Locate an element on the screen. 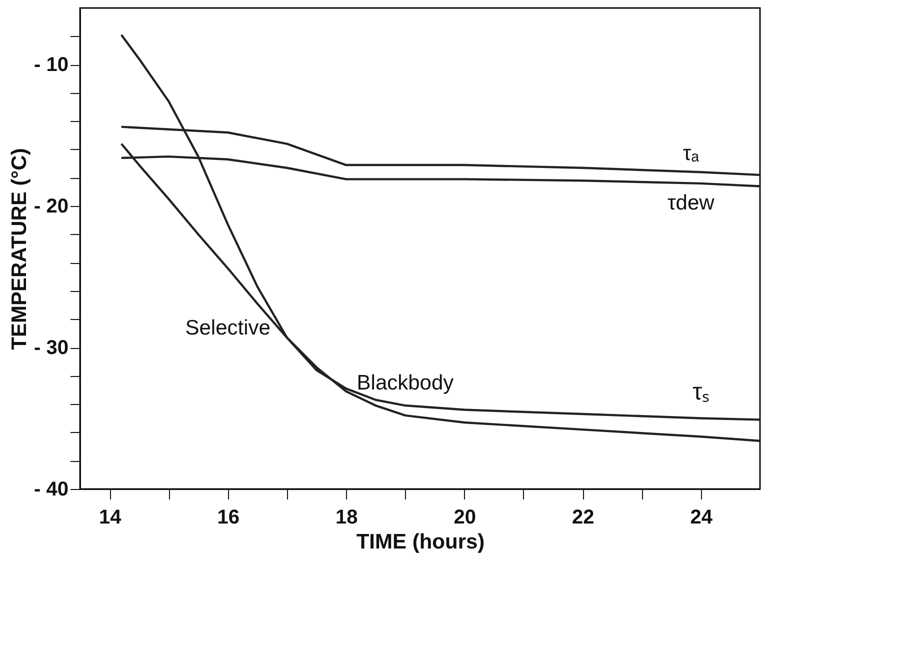 This screenshot has height=663, width=906. y-tick-label: - 30 is located at coordinates (51, 348).